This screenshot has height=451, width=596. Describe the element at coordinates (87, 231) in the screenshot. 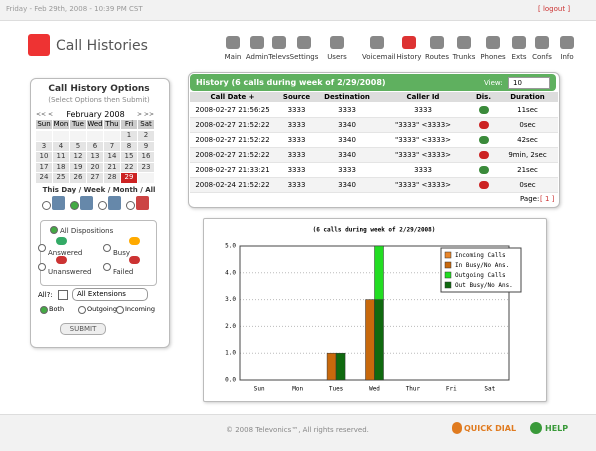

I see `disp-label: All Dispositions` at that location.